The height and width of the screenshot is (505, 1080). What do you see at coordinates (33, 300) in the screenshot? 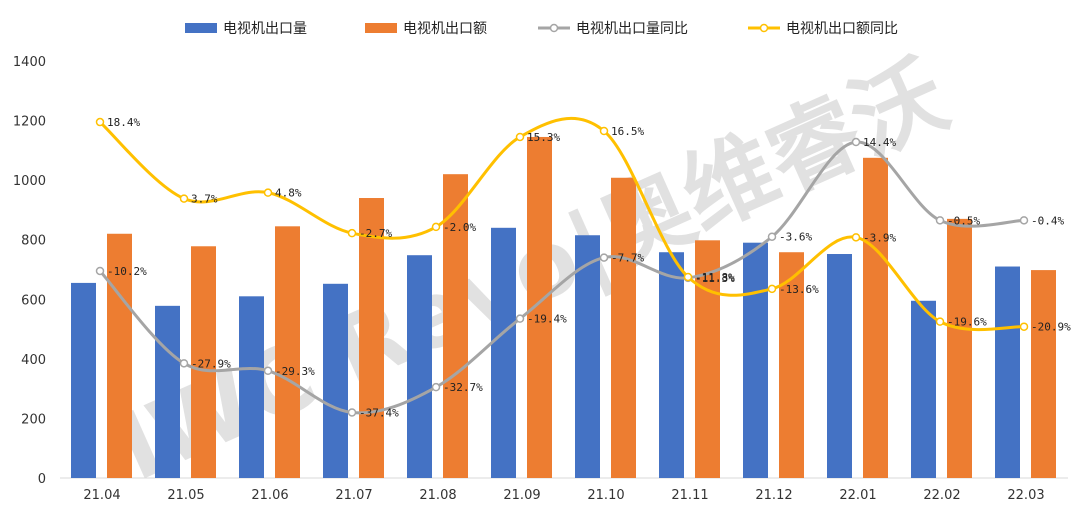
I see `y-tick-label: 600` at bounding box center [33, 300].